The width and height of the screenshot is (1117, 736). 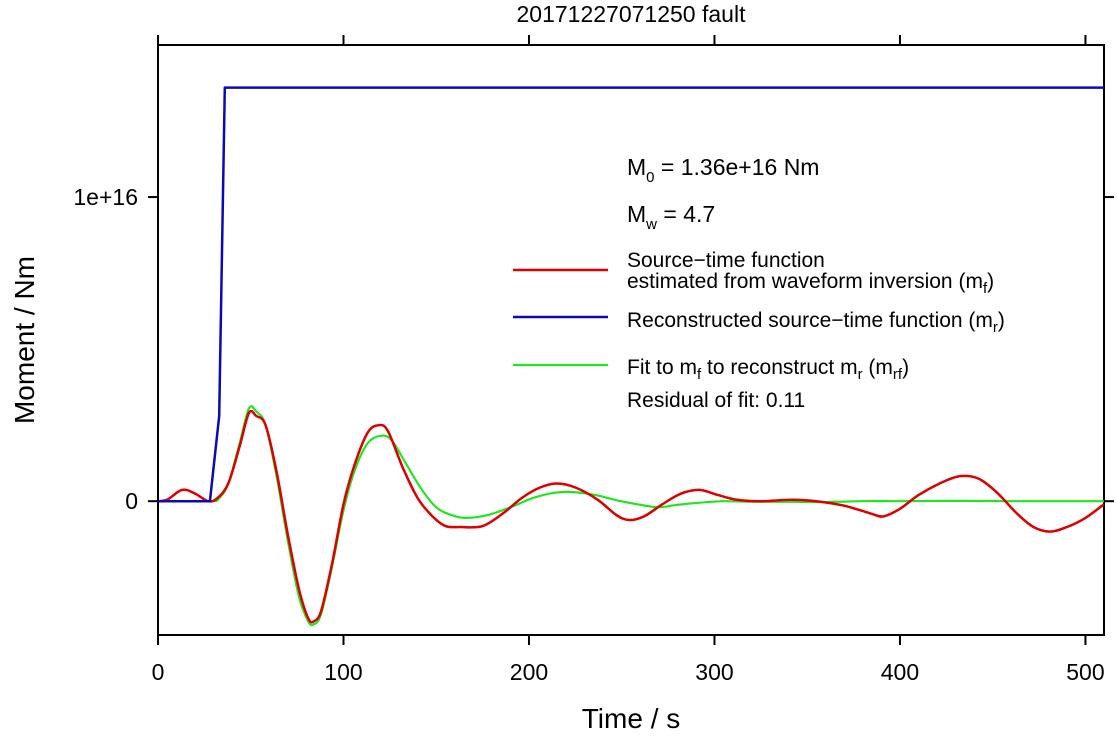 What do you see at coordinates (158, 672) in the screenshot?
I see `x-tick-label: 0` at bounding box center [158, 672].